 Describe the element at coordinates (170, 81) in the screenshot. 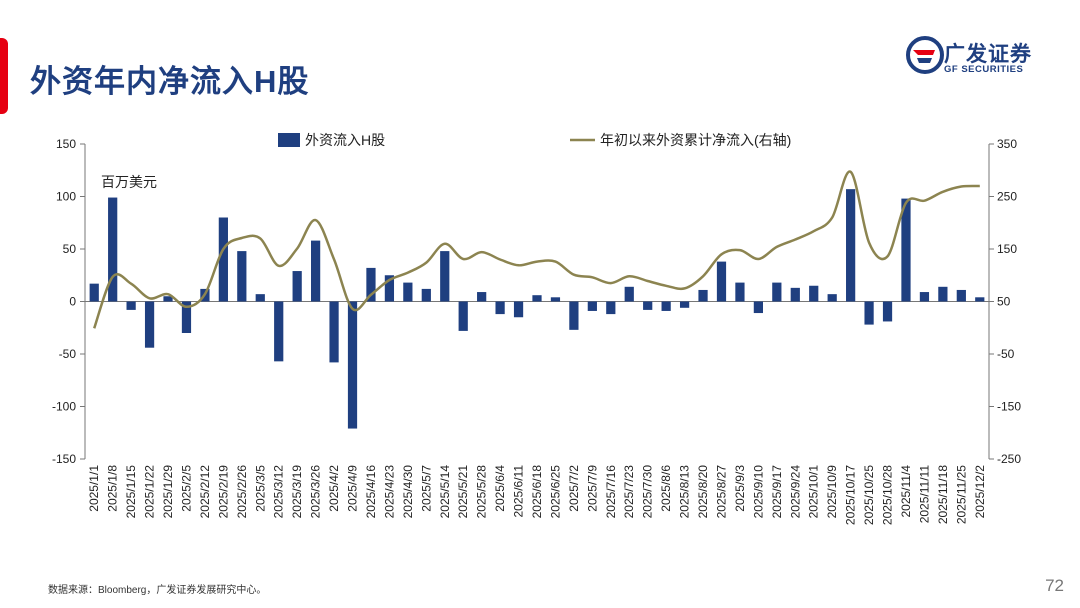

I see `page-title: 外资年内净流入H股` at that location.